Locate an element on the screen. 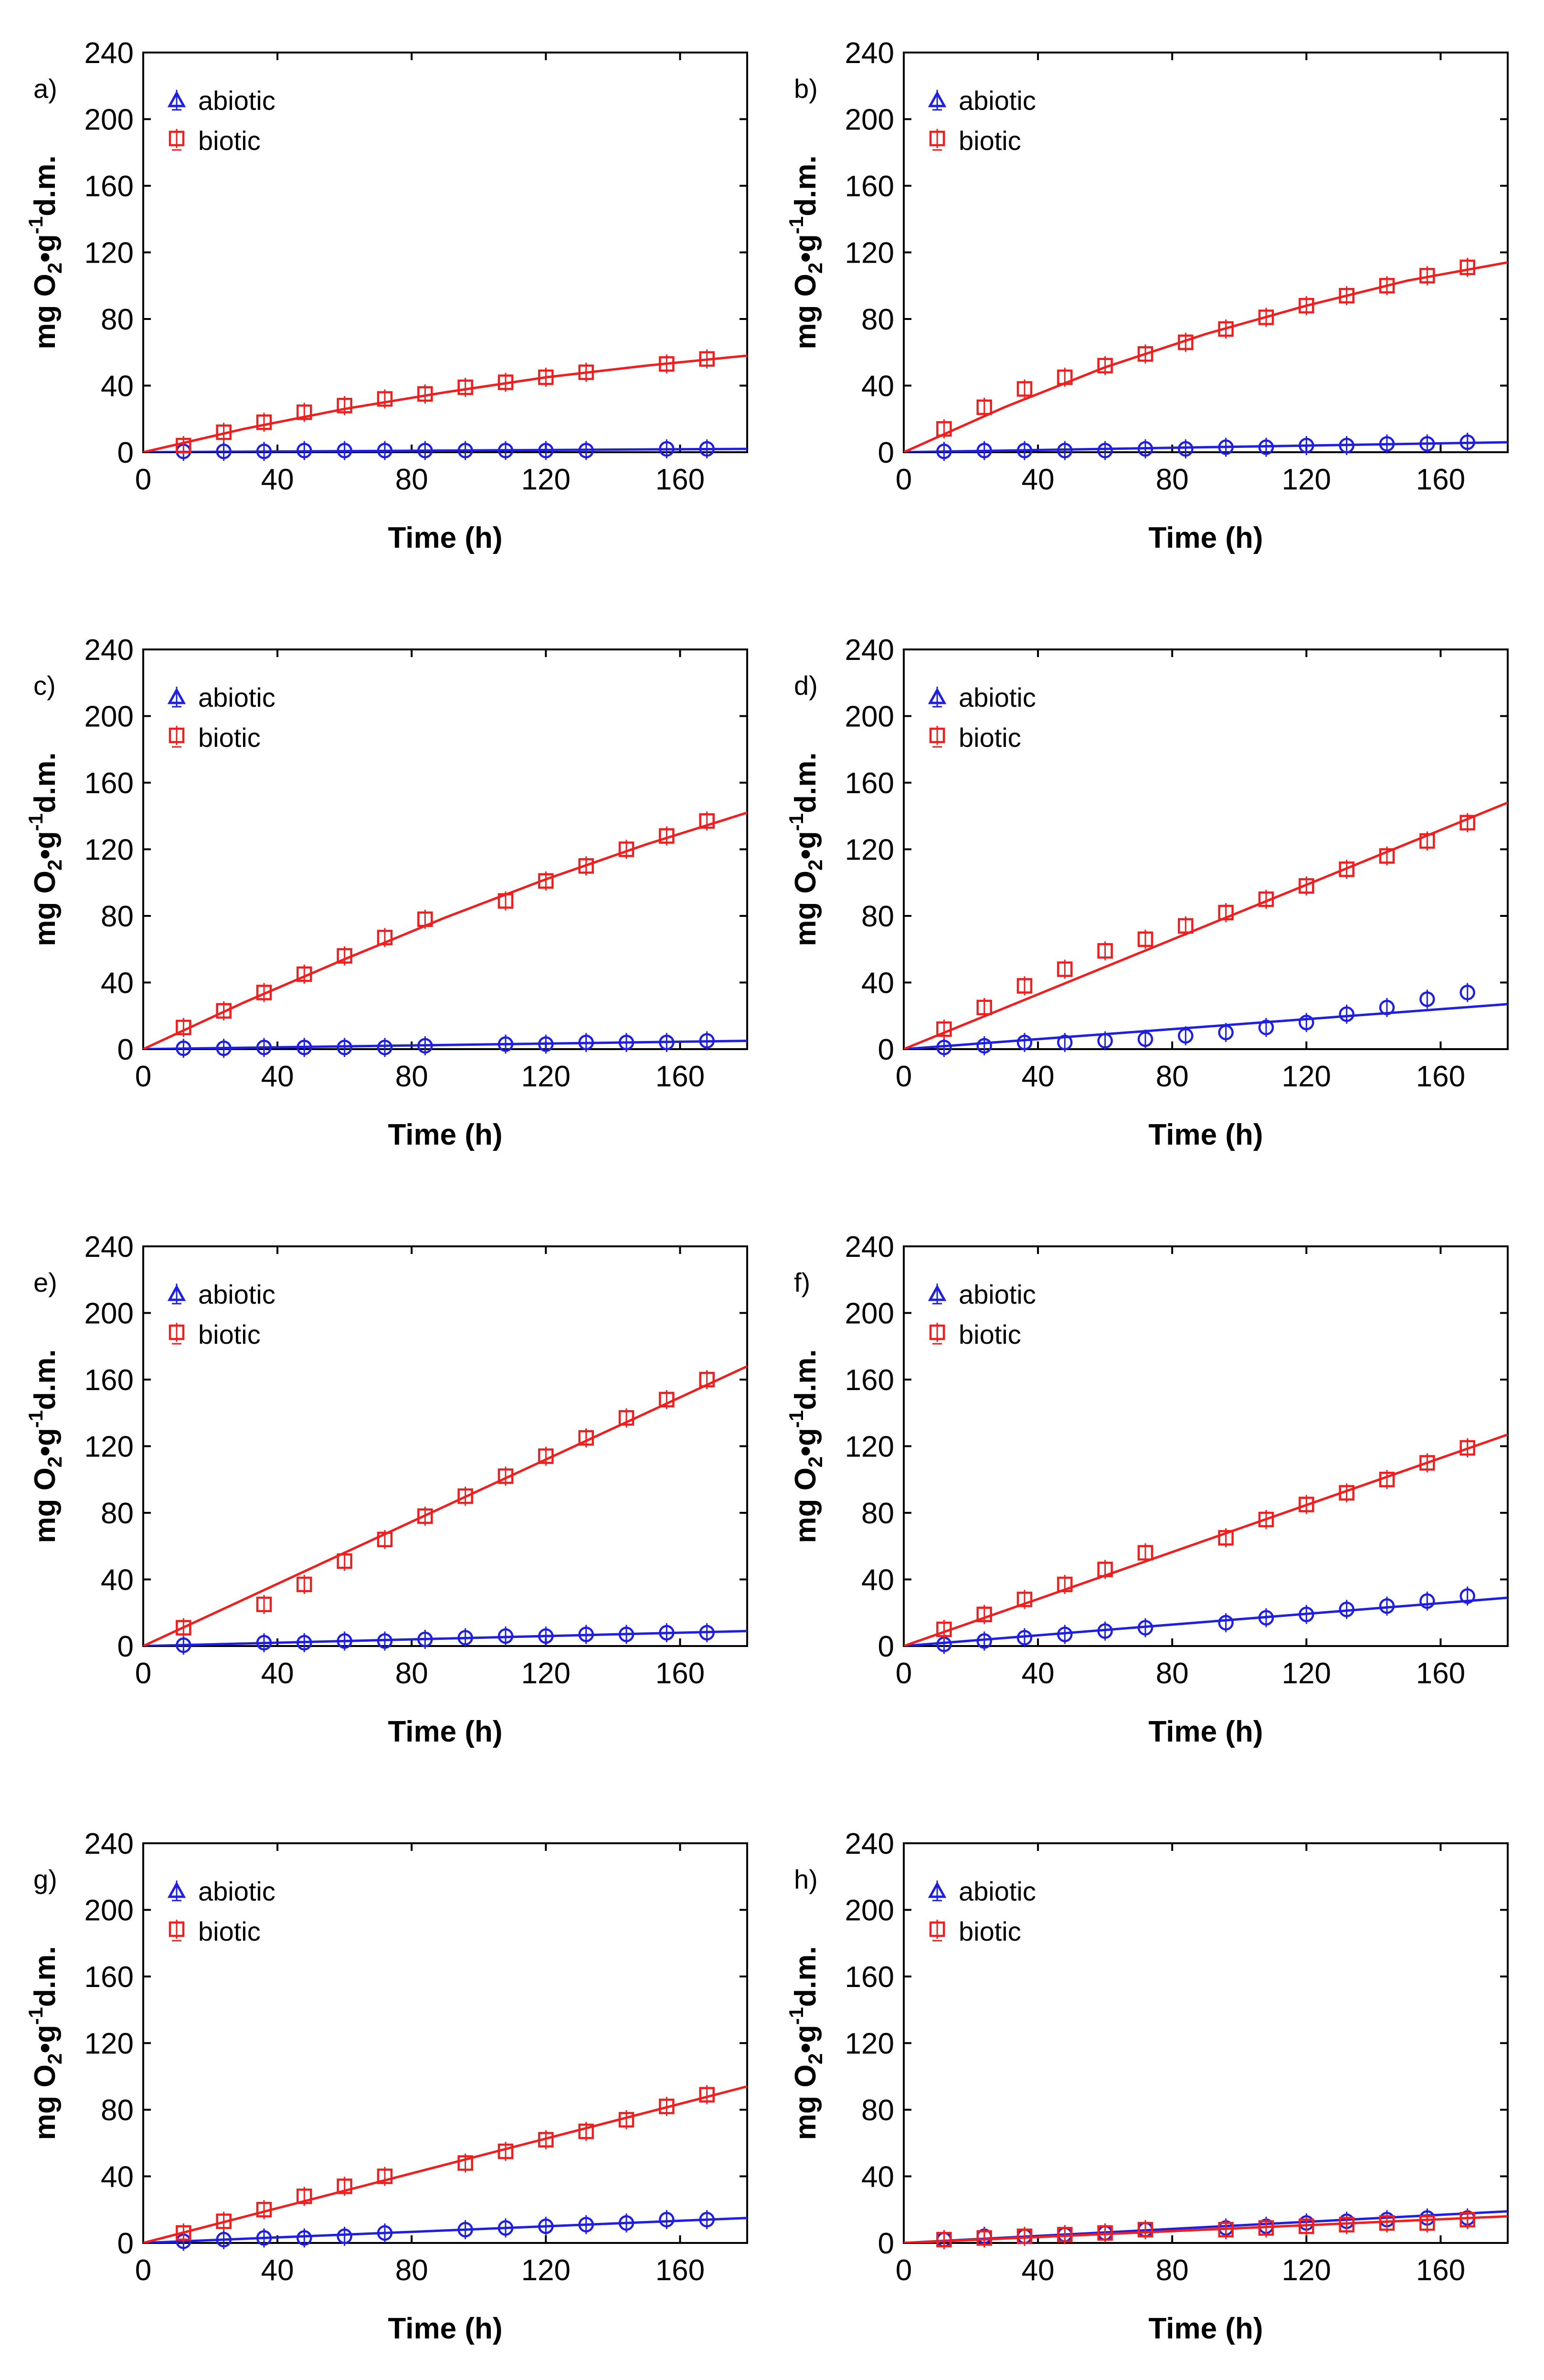  y-axis-label: mg O2•g-1d.m. is located at coordinates (45, 1446).